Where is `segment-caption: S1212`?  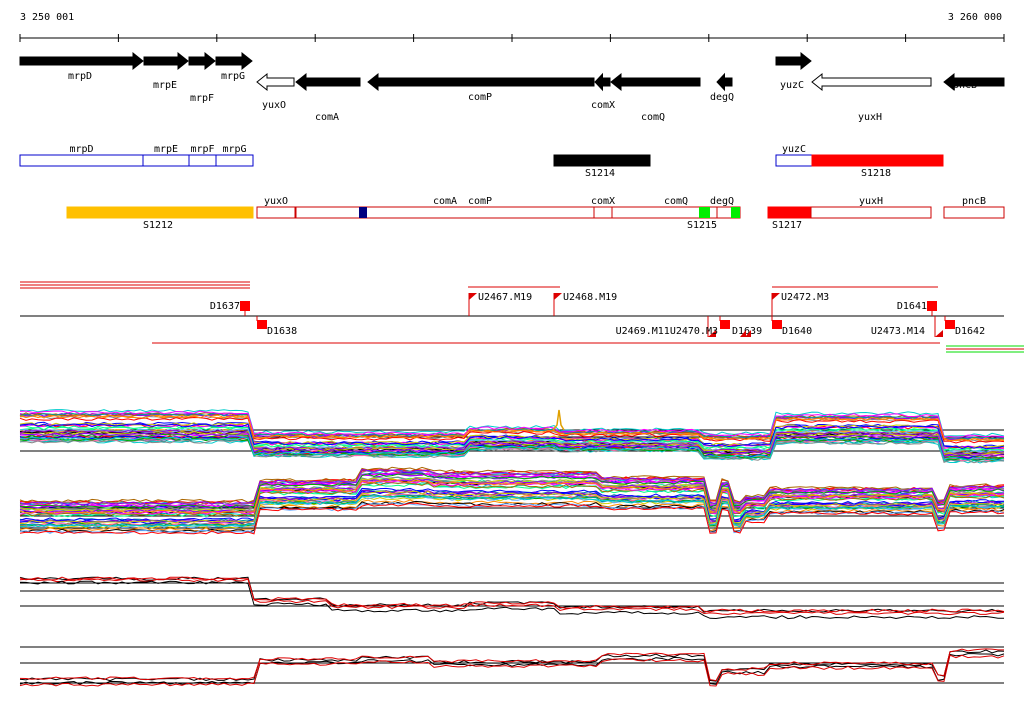 segment-caption: S1212 is located at coordinates (158, 225).